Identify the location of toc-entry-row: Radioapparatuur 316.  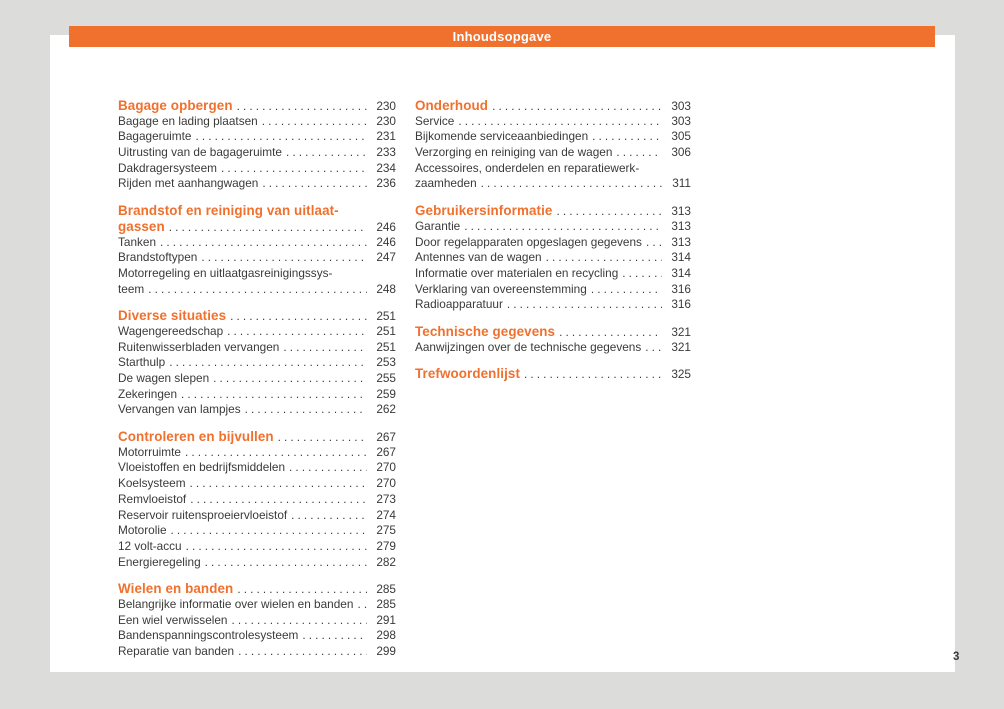
(553, 305).